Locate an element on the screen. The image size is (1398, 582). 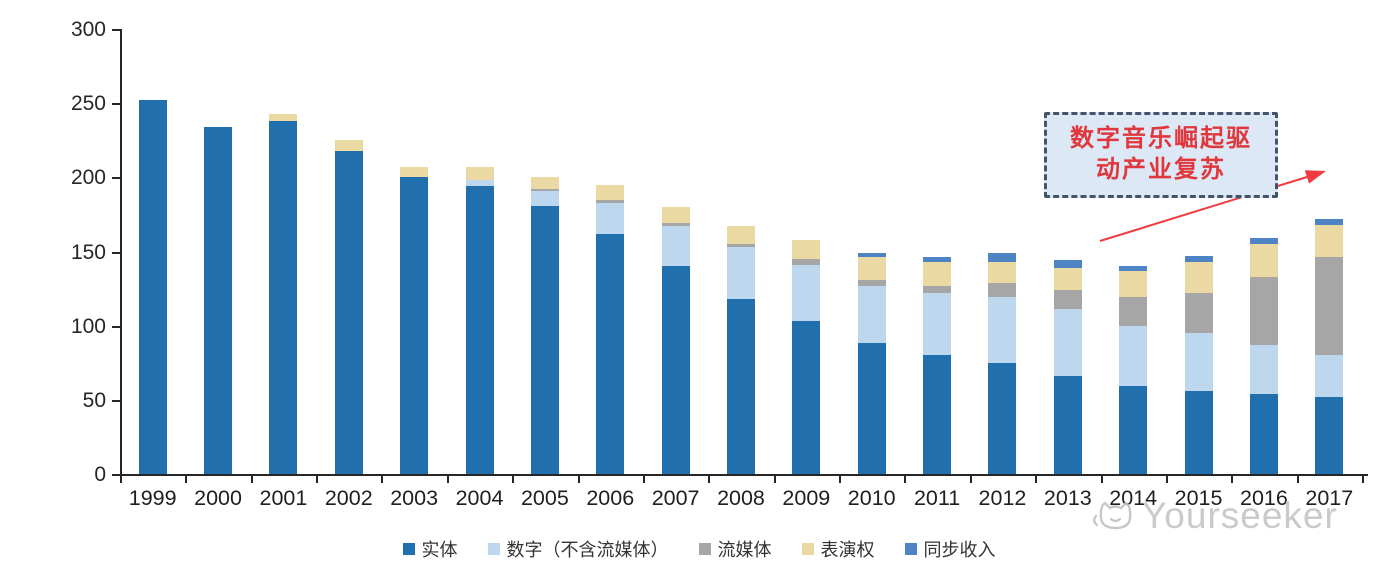
legend-label-streaming: 流媒体 is located at coordinates (744, 550).